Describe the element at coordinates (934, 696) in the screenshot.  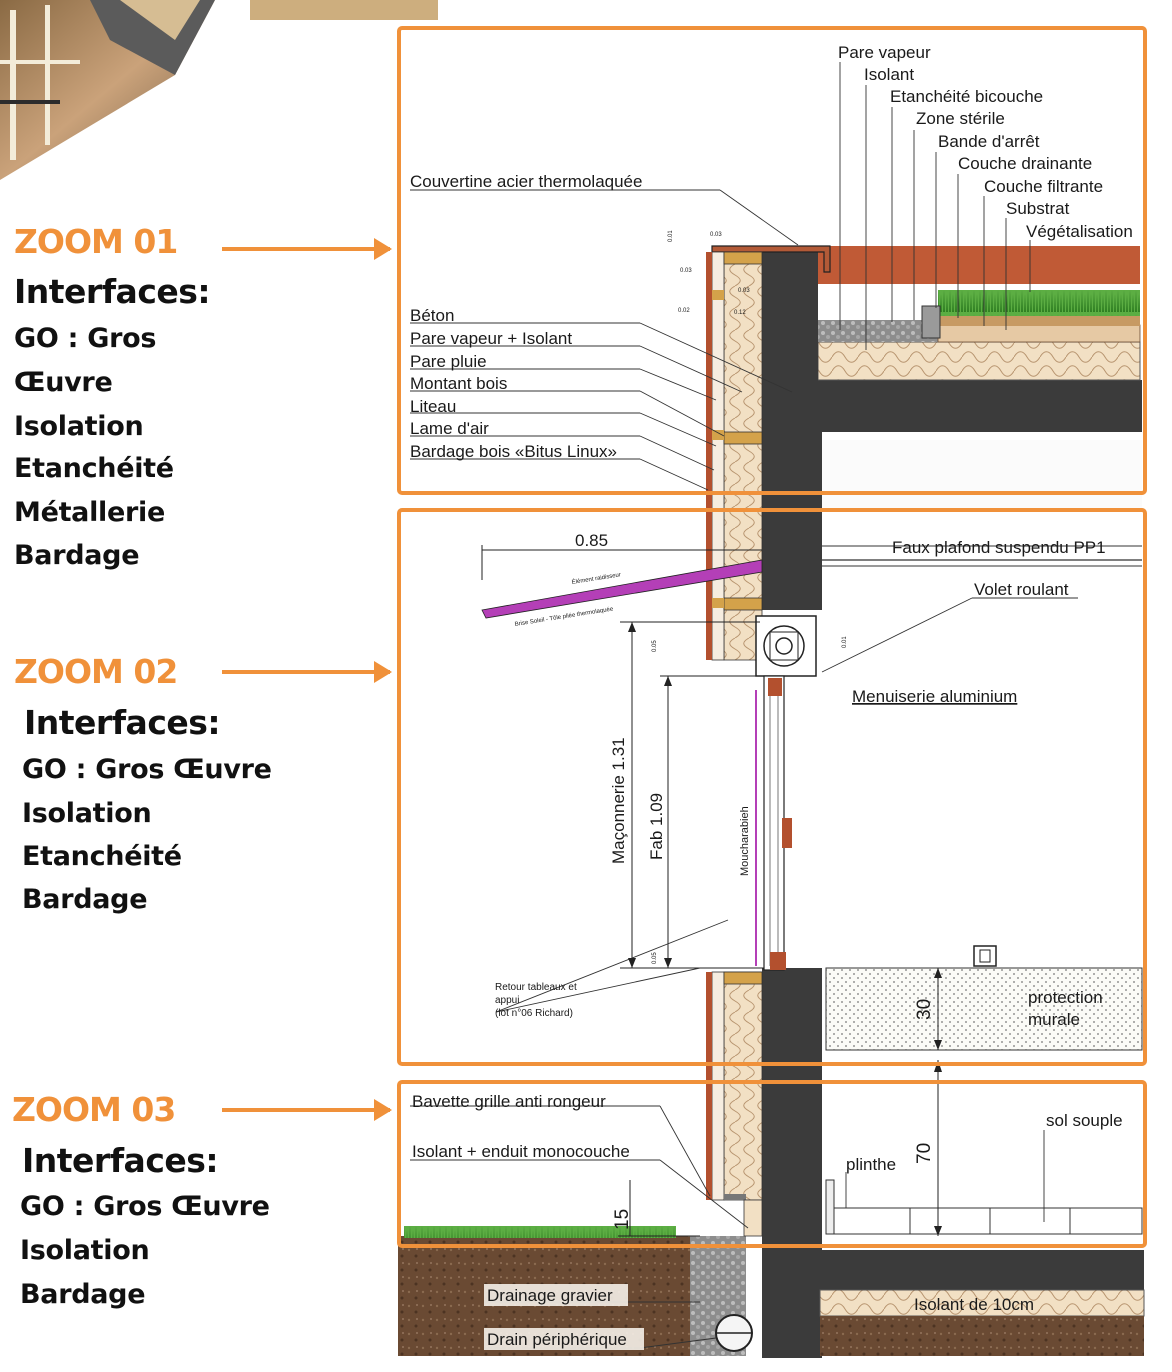
I see `menuiserie-label: Menuiserie aluminium` at that location.